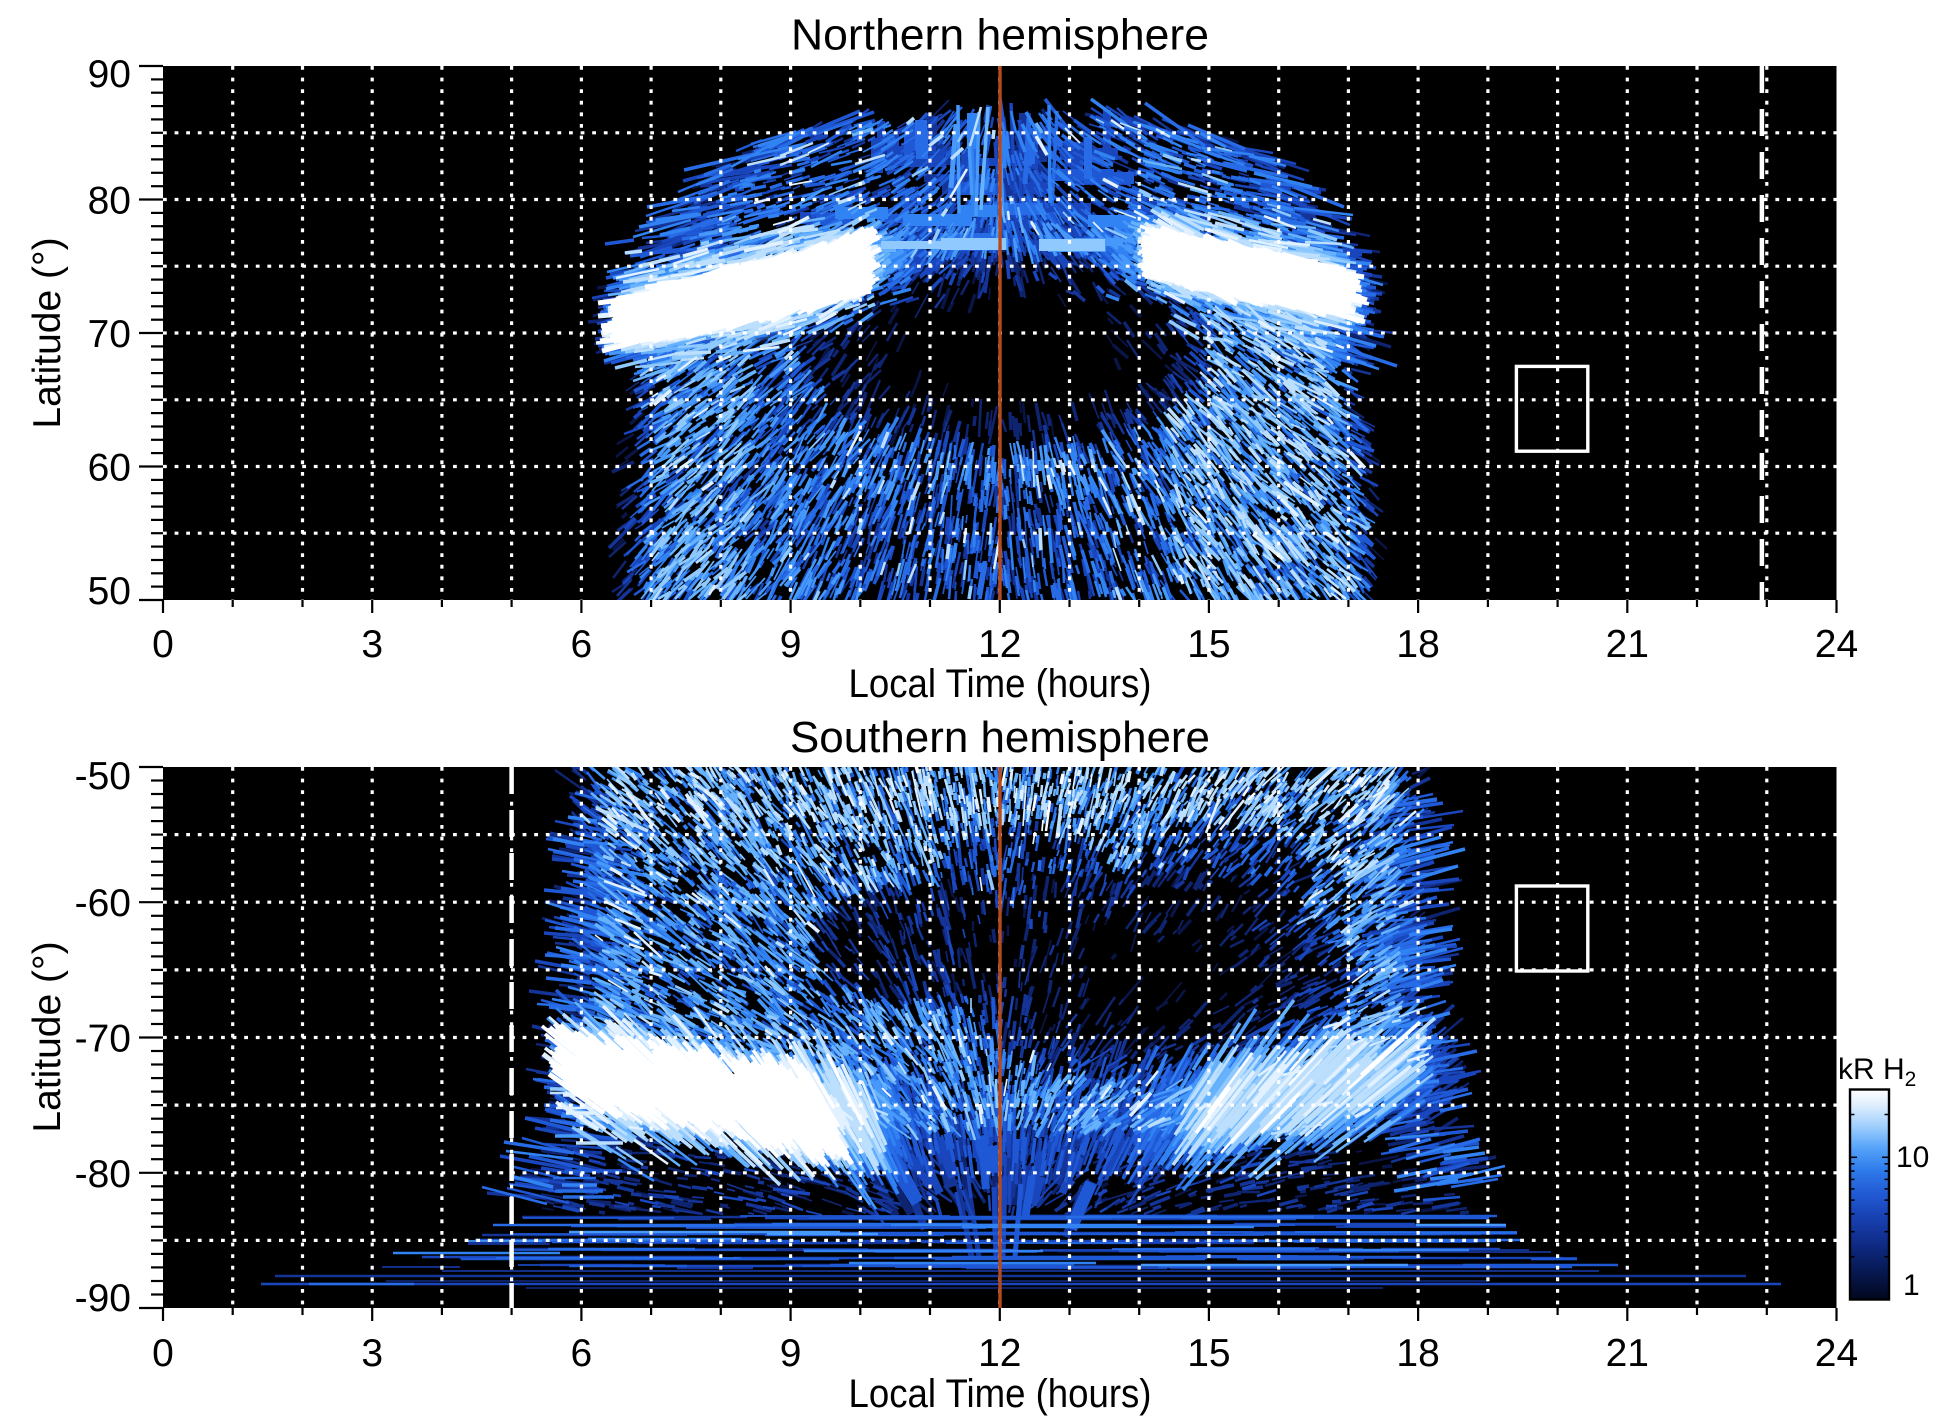 Image resolution: width=1950 pixels, height=1428 pixels. Describe the element at coordinates (1000, 737) in the screenshot. I see `svg-text: Southern hemisphere` at that location.